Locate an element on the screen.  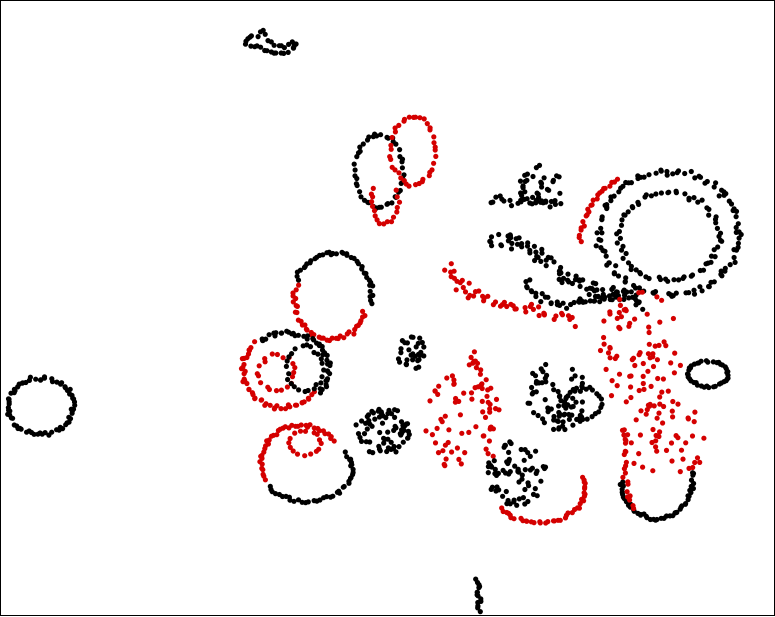
scatter-point-right-small-ring is located at coordinates (708, 362).